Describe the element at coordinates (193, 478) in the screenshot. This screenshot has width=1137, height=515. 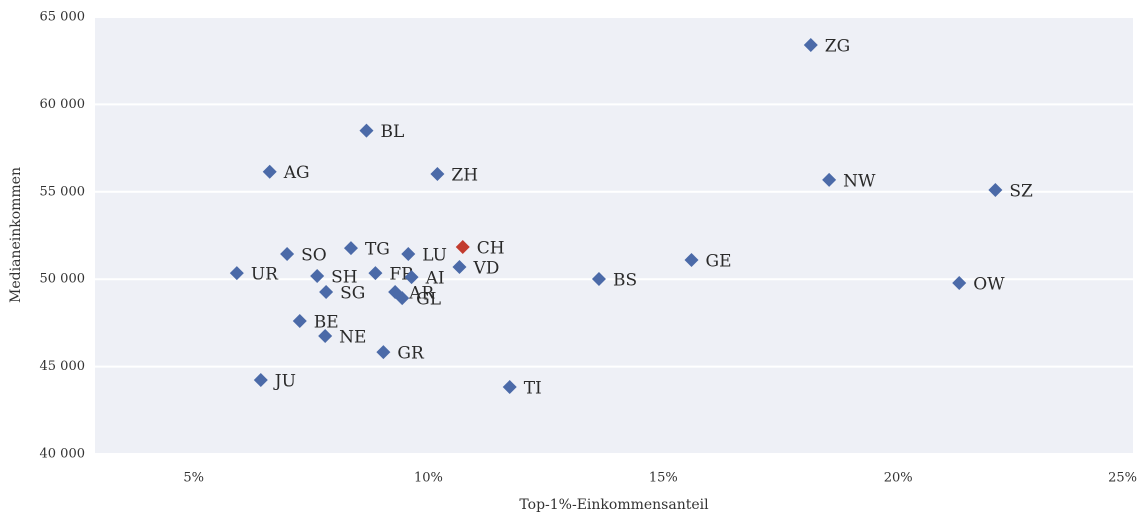
I see `x-tick-label: 5%` at that location.